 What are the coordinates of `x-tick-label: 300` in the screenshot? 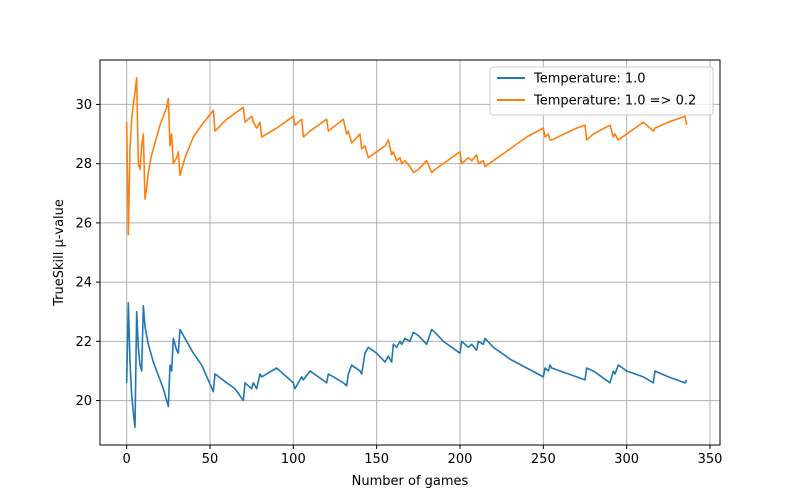 It's located at (626, 459).